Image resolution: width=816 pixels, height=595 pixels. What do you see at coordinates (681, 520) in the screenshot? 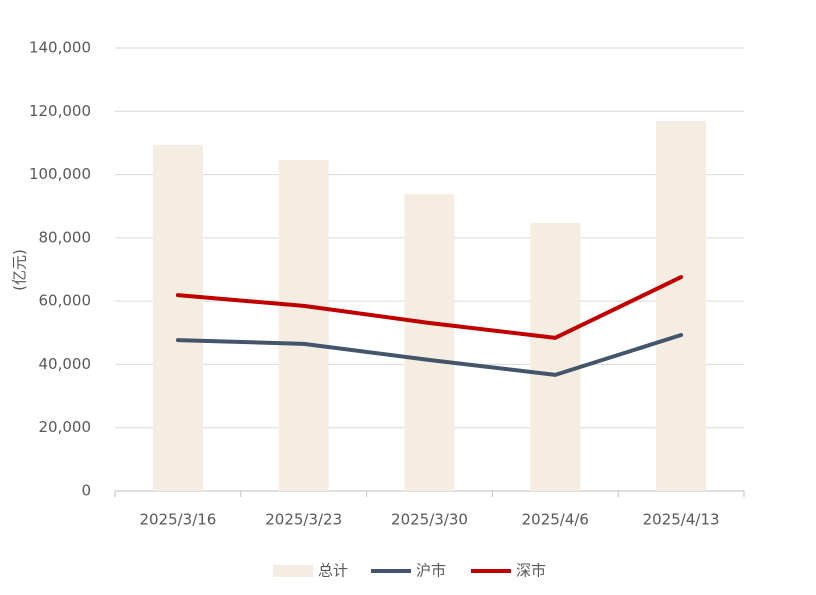
I see `x-tick-label: 2025/4/13` at bounding box center [681, 520].